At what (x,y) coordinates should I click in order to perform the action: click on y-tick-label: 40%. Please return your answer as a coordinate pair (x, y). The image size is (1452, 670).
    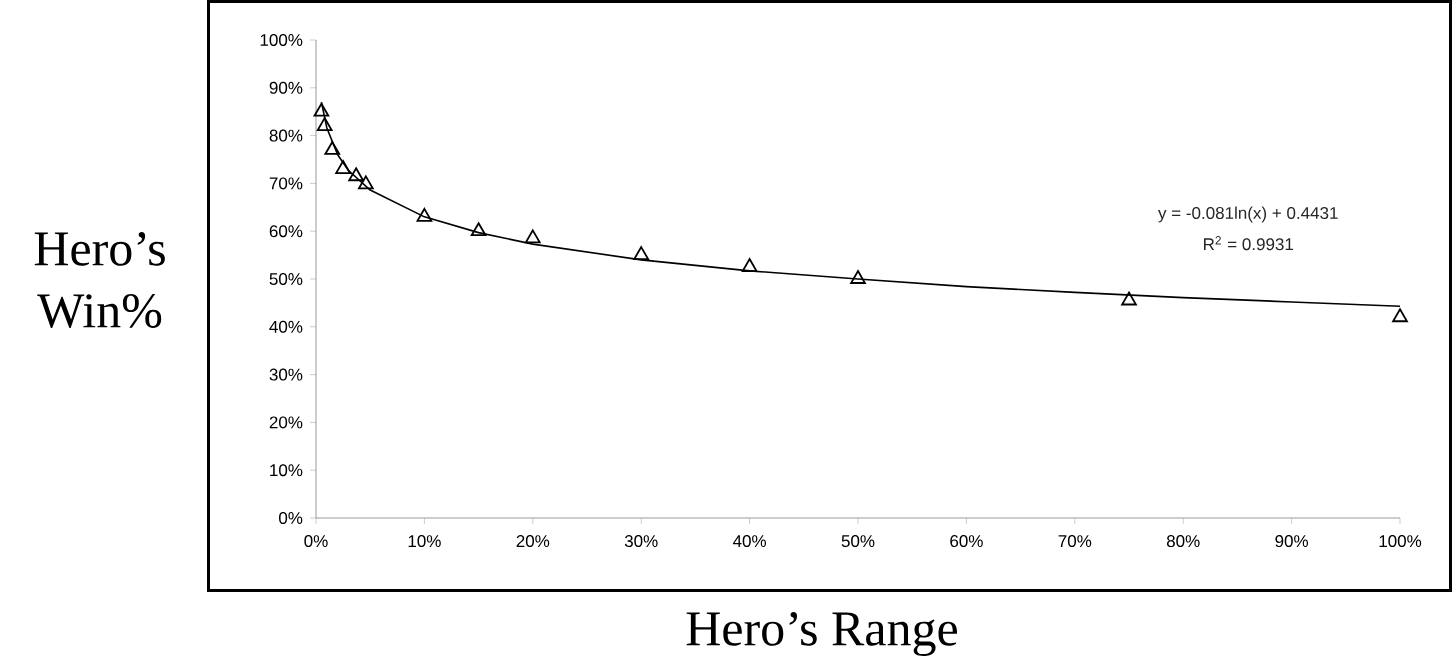
    Looking at the image, I should click on (286, 326).